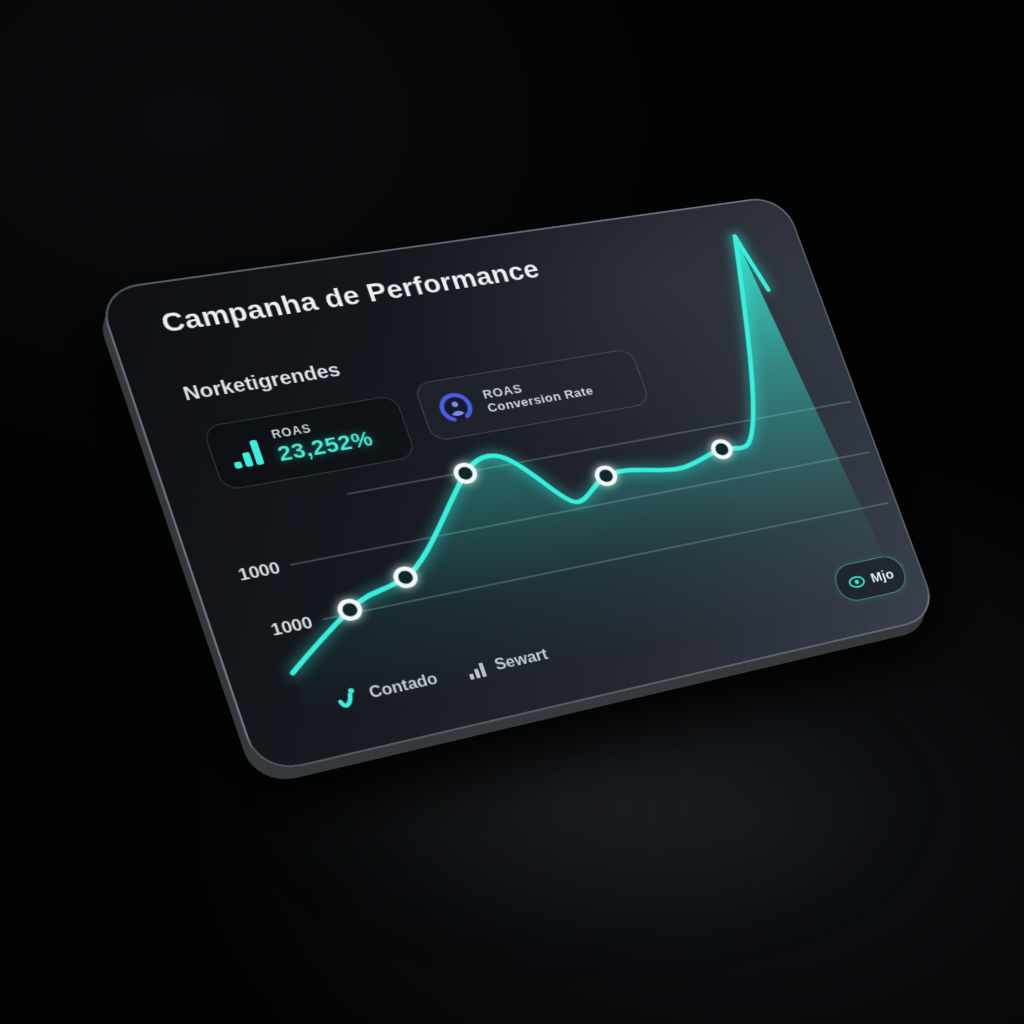 The width and height of the screenshot is (1024, 1024). What do you see at coordinates (531, 395) in the screenshot?
I see `metric-chip-conversion-rate: ROAS Conversion Rate` at bounding box center [531, 395].